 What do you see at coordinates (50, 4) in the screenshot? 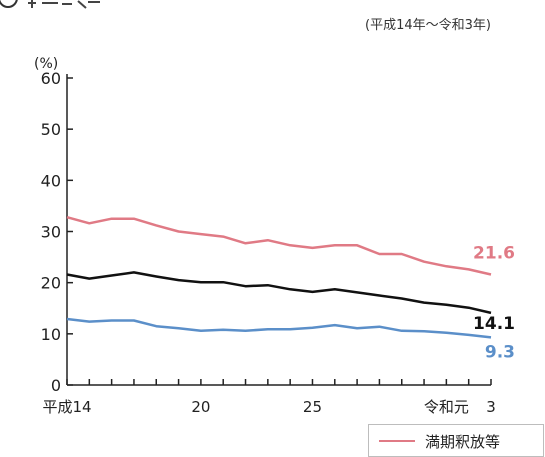
I see `header-fragment` at bounding box center [50, 4].